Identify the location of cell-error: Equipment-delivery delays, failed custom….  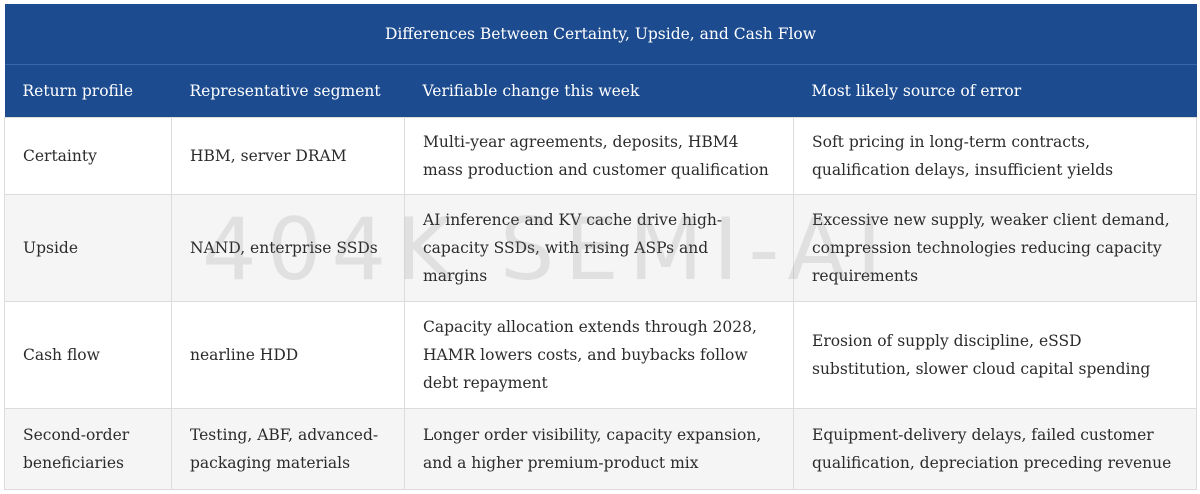
(995, 449).